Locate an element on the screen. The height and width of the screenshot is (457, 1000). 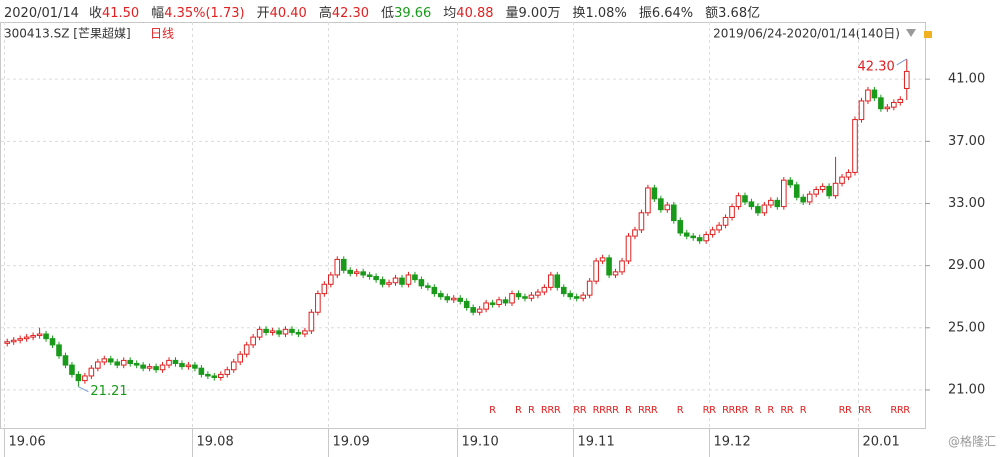
quote-item: 低39.66 is located at coordinates (403, 13).